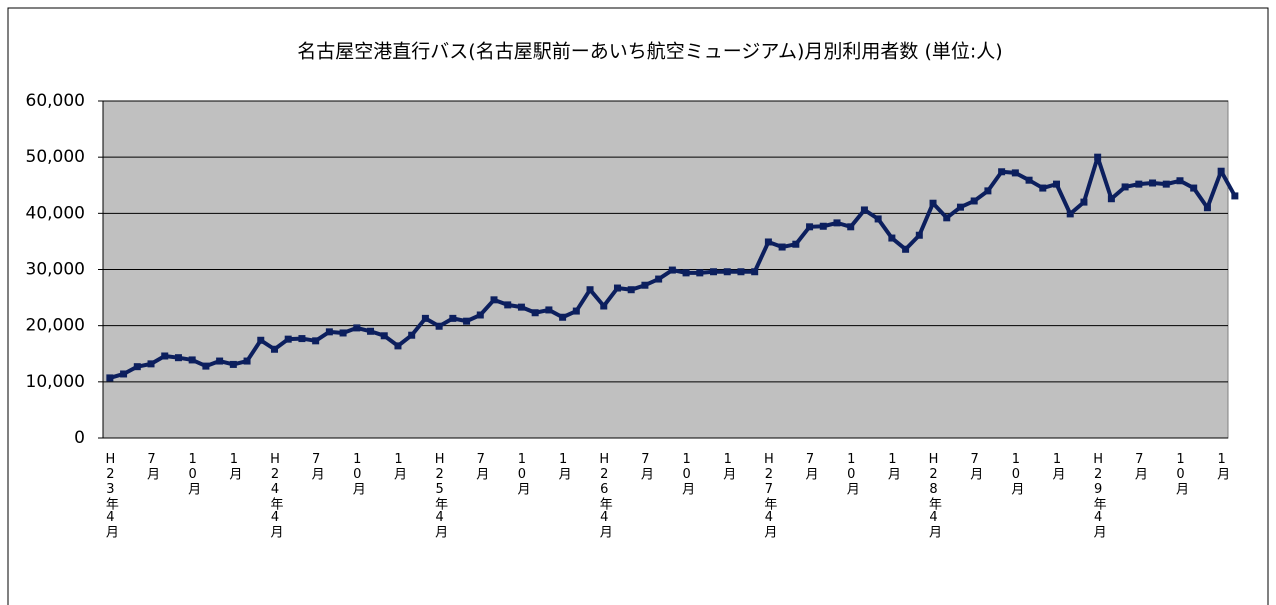  Describe the element at coordinates (604, 495) in the screenshot. I see `x-tick-label: H26年4月` at that location.